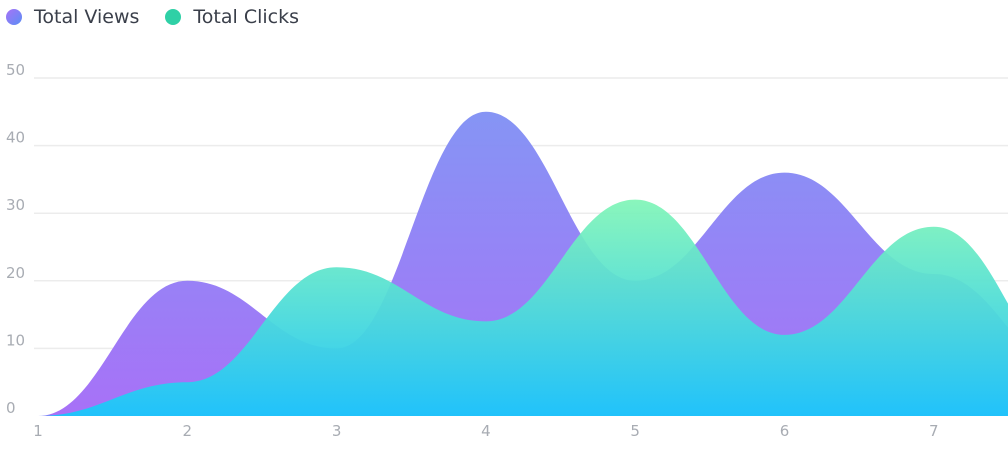 Image resolution: width=1008 pixels, height=459 pixels. I want to click on legend-dot-clicks, so click(173, 17).